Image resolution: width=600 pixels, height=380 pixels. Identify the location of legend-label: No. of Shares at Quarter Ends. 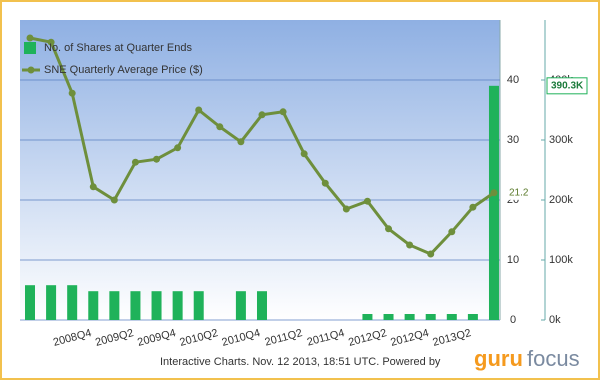
(118, 48).